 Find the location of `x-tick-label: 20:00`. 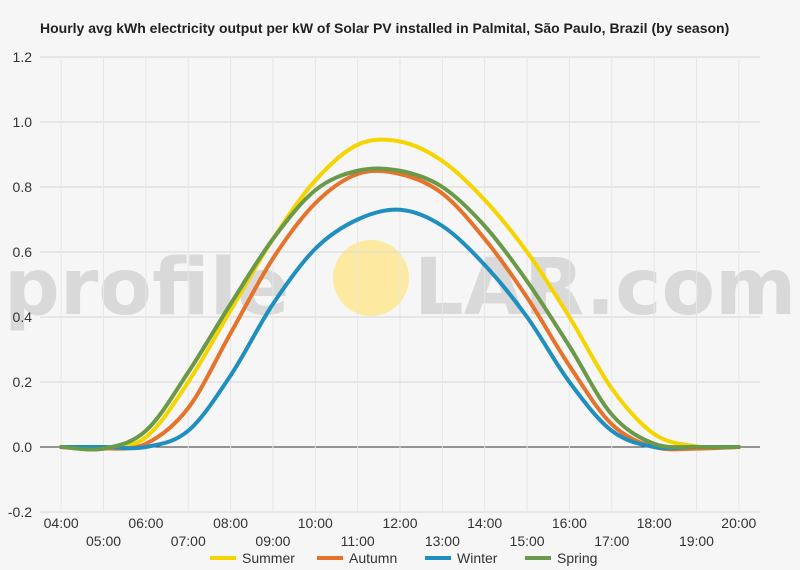

x-tick-label: 20:00 is located at coordinates (738, 523).